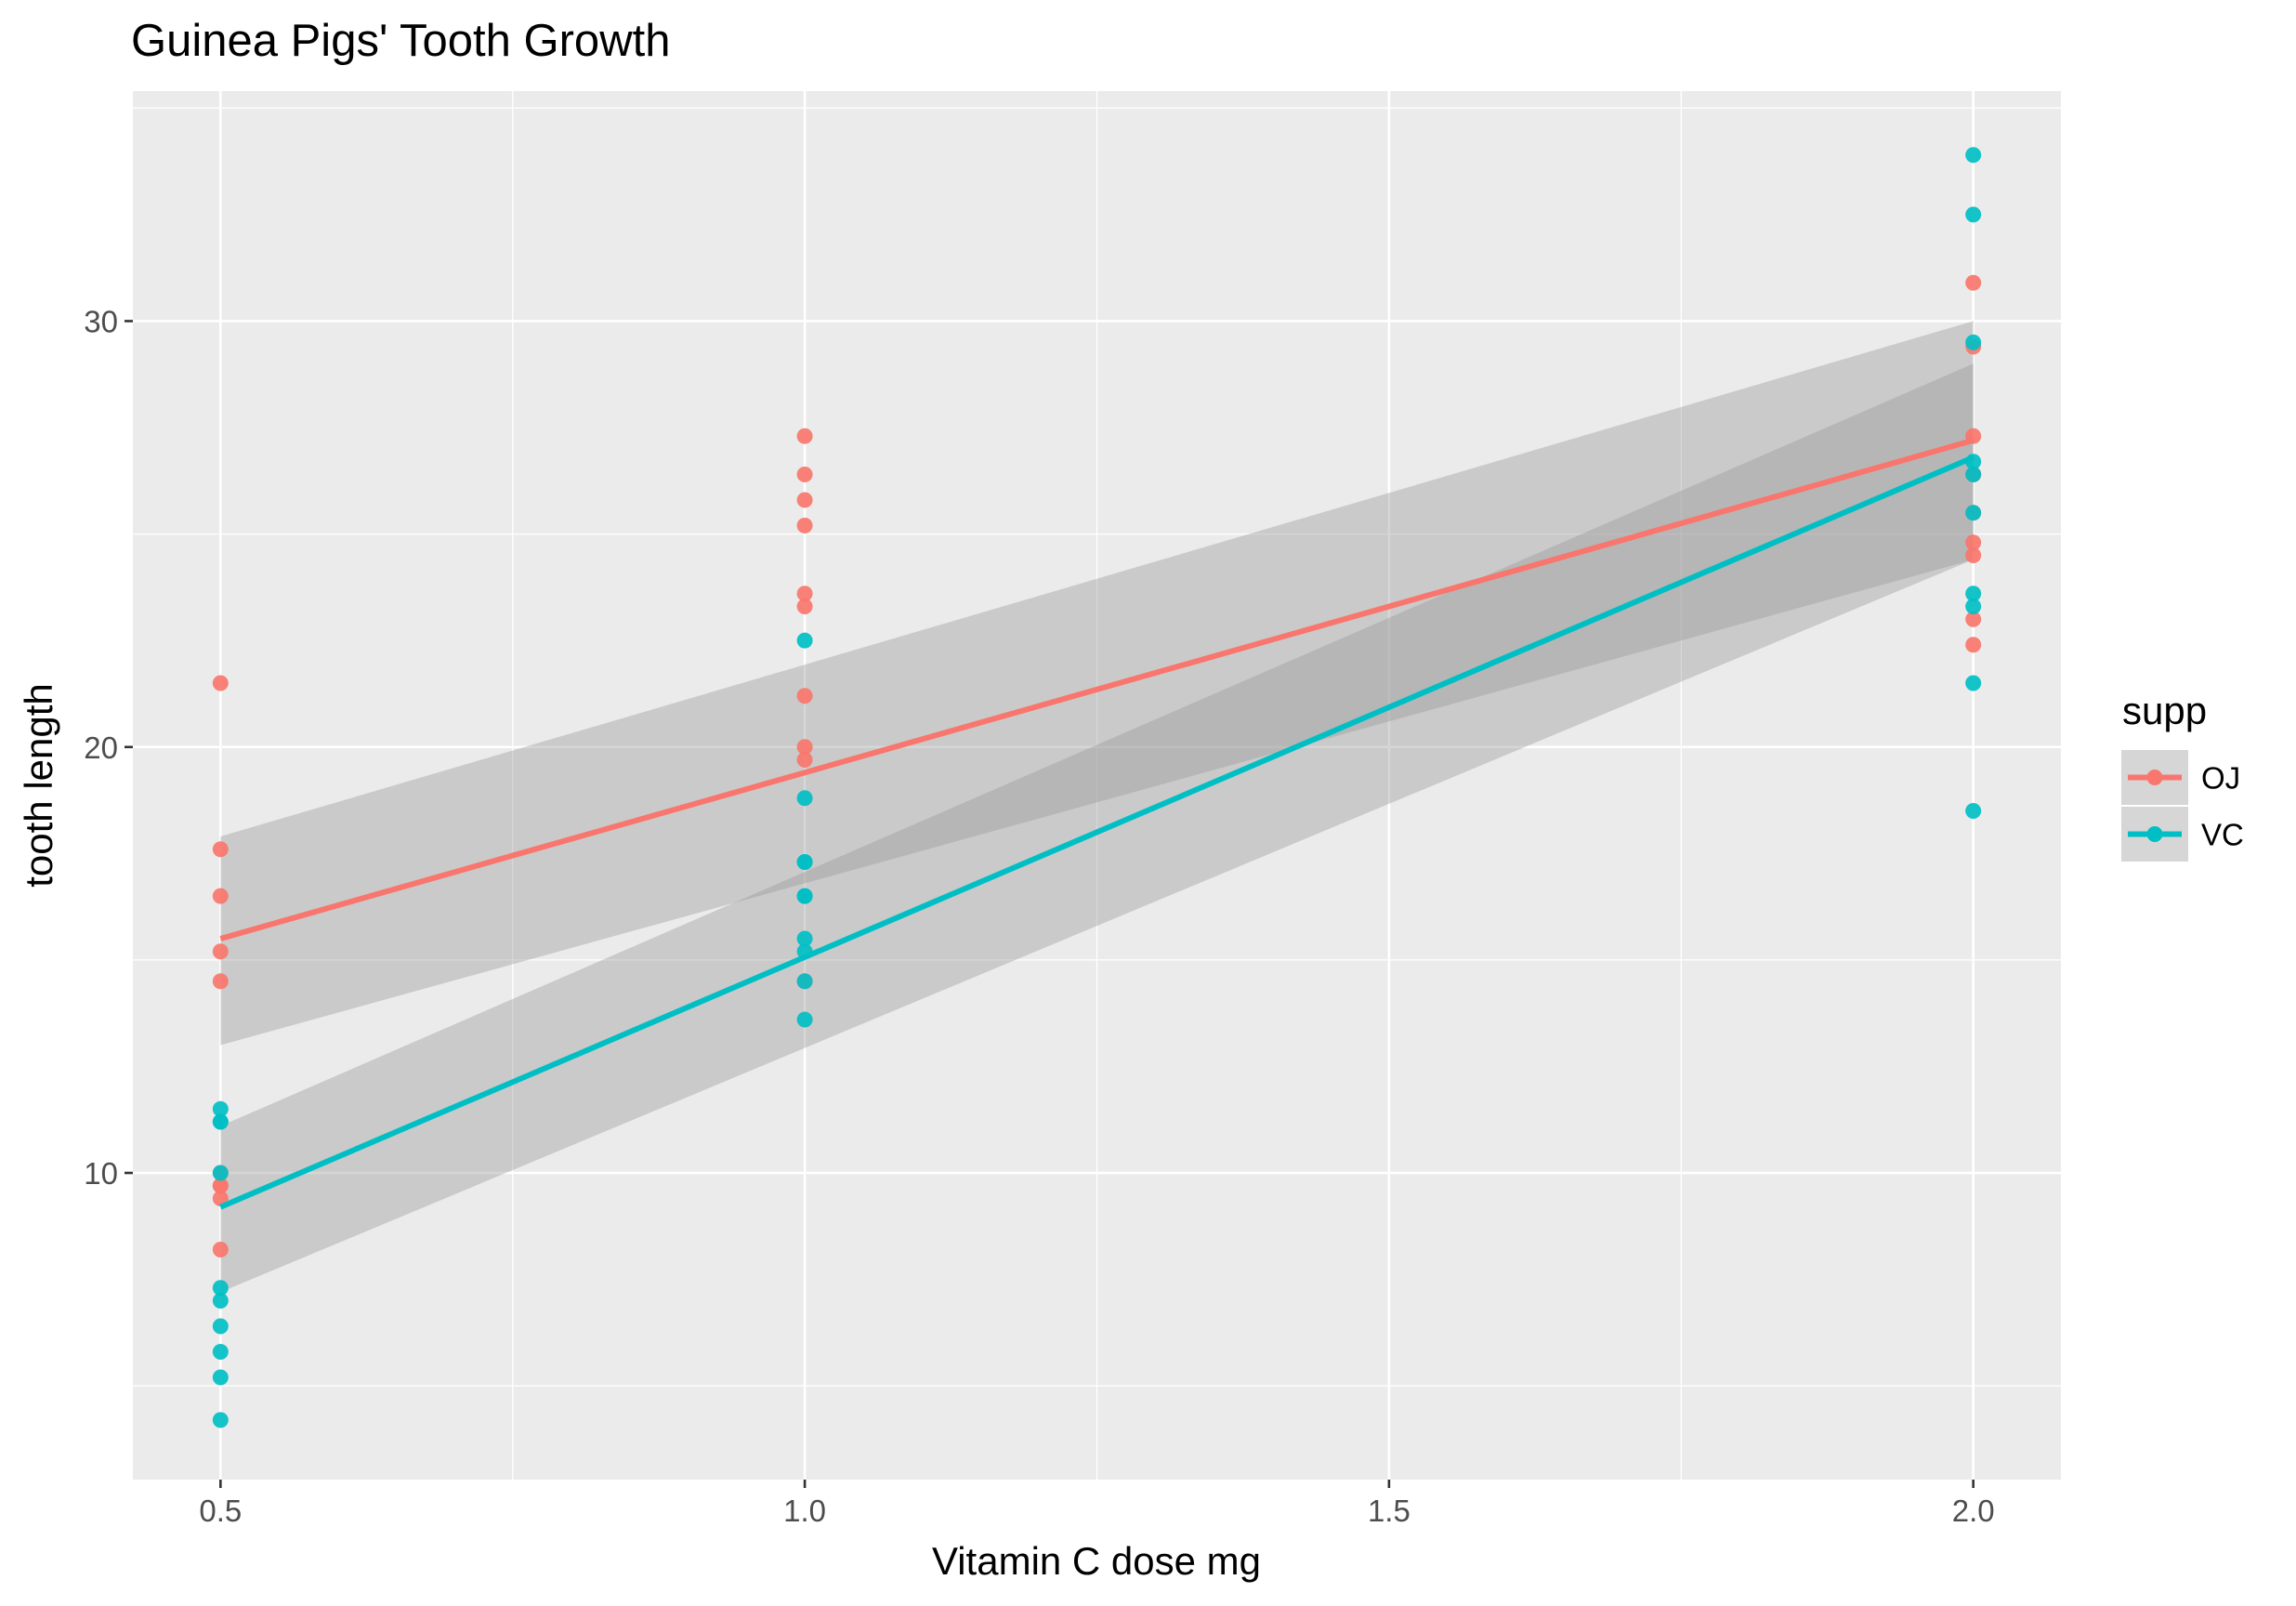  I want to click on legend: supp OJ VC, so click(2182, 775).